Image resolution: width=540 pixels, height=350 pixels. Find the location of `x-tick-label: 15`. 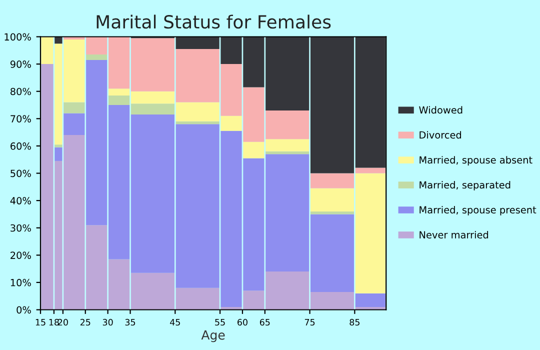

x-tick-label: 15 is located at coordinates (41, 322).